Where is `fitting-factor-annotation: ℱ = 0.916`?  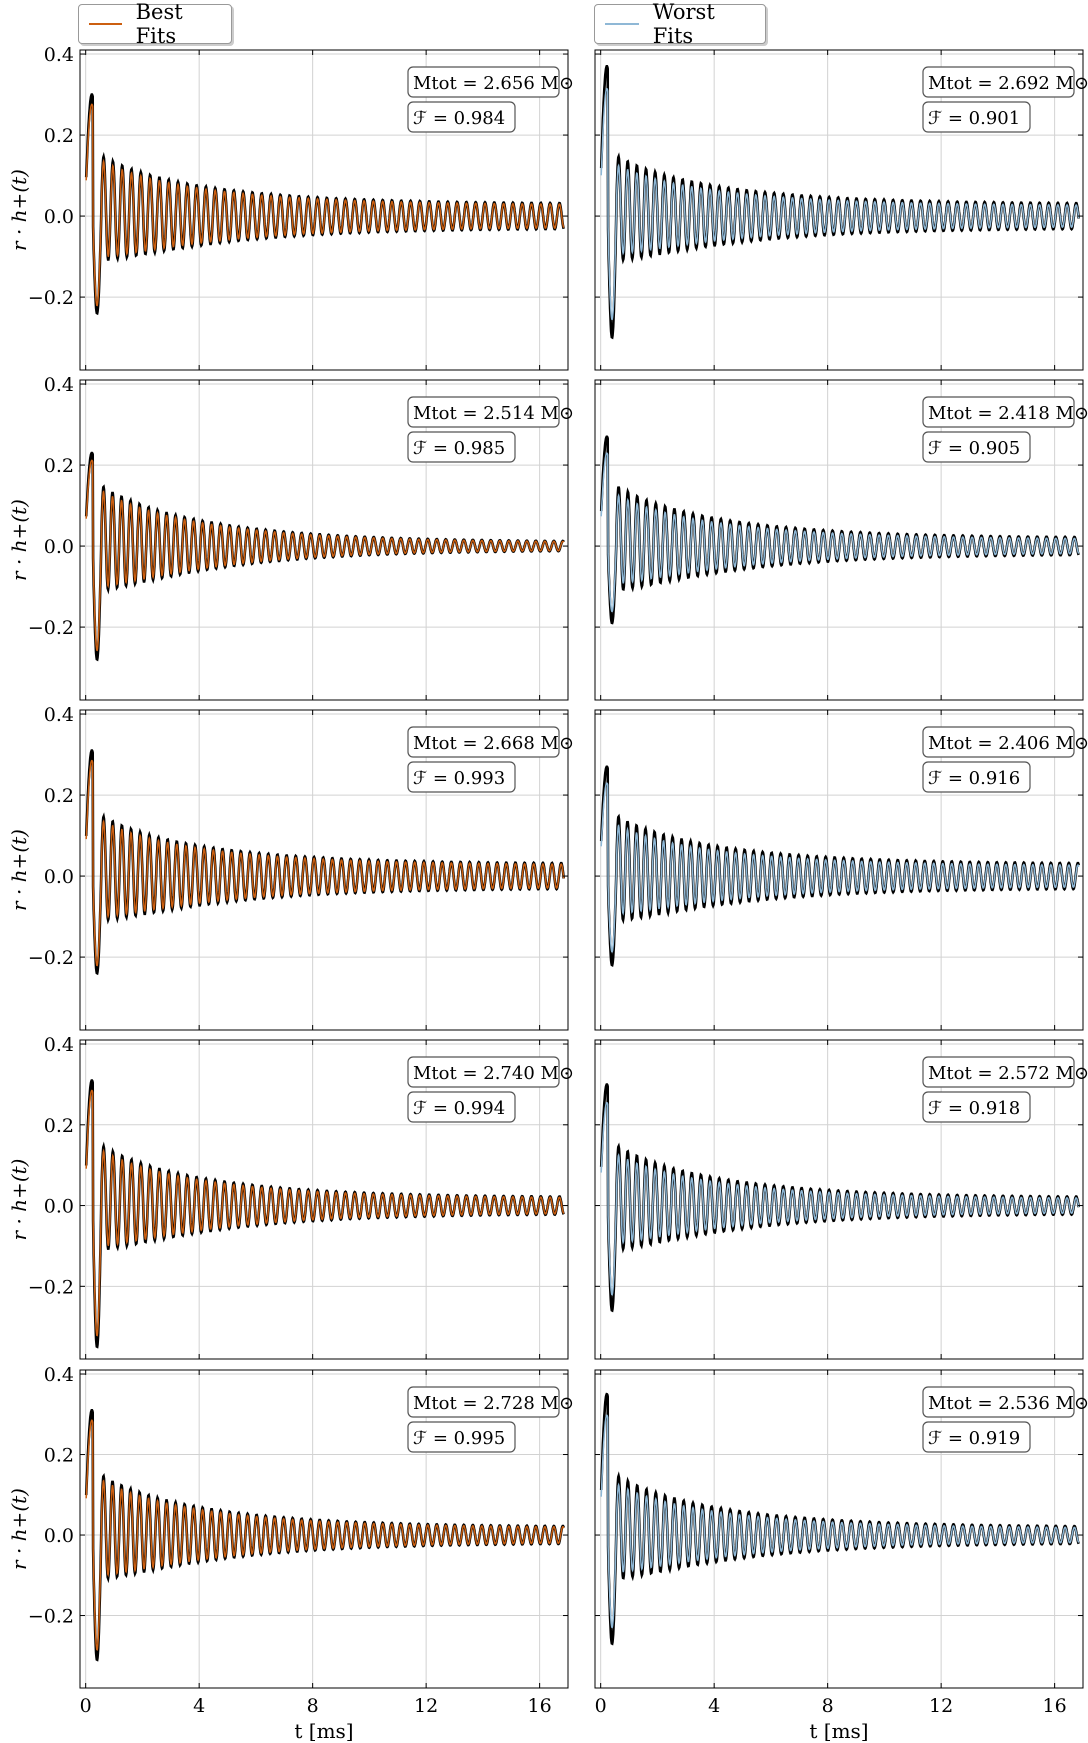
fitting-factor-annotation: ℱ = 0.916 is located at coordinates (974, 778).